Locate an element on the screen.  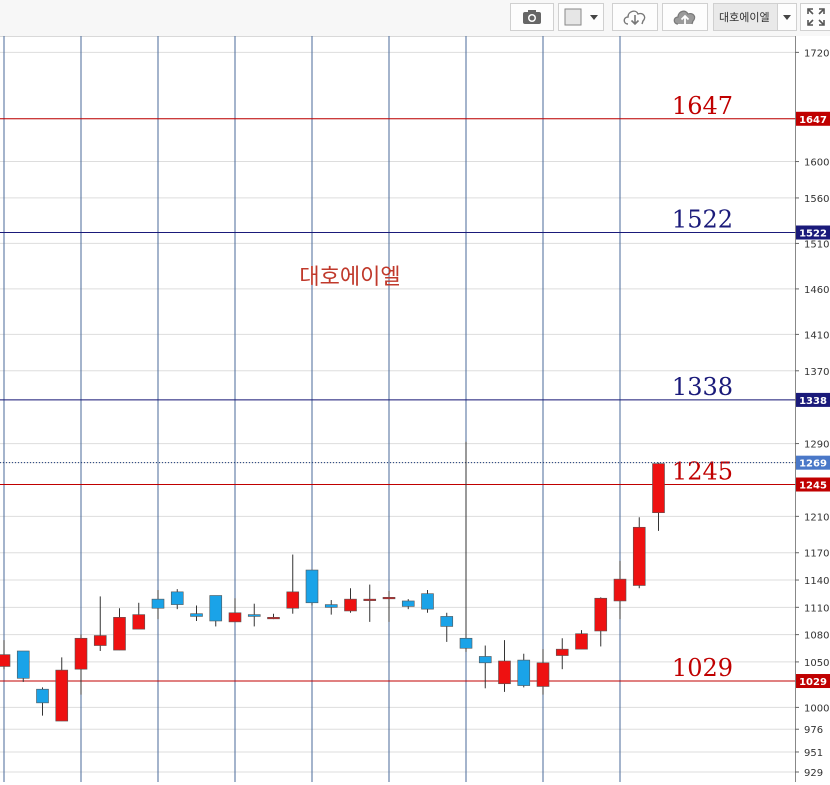
price-tick-label: 1410 is located at coordinates (816, 335).